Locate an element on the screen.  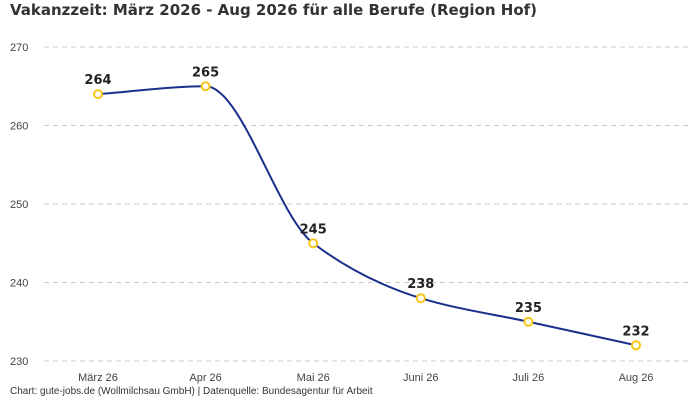
data-label: 264 is located at coordinates (97, 80).